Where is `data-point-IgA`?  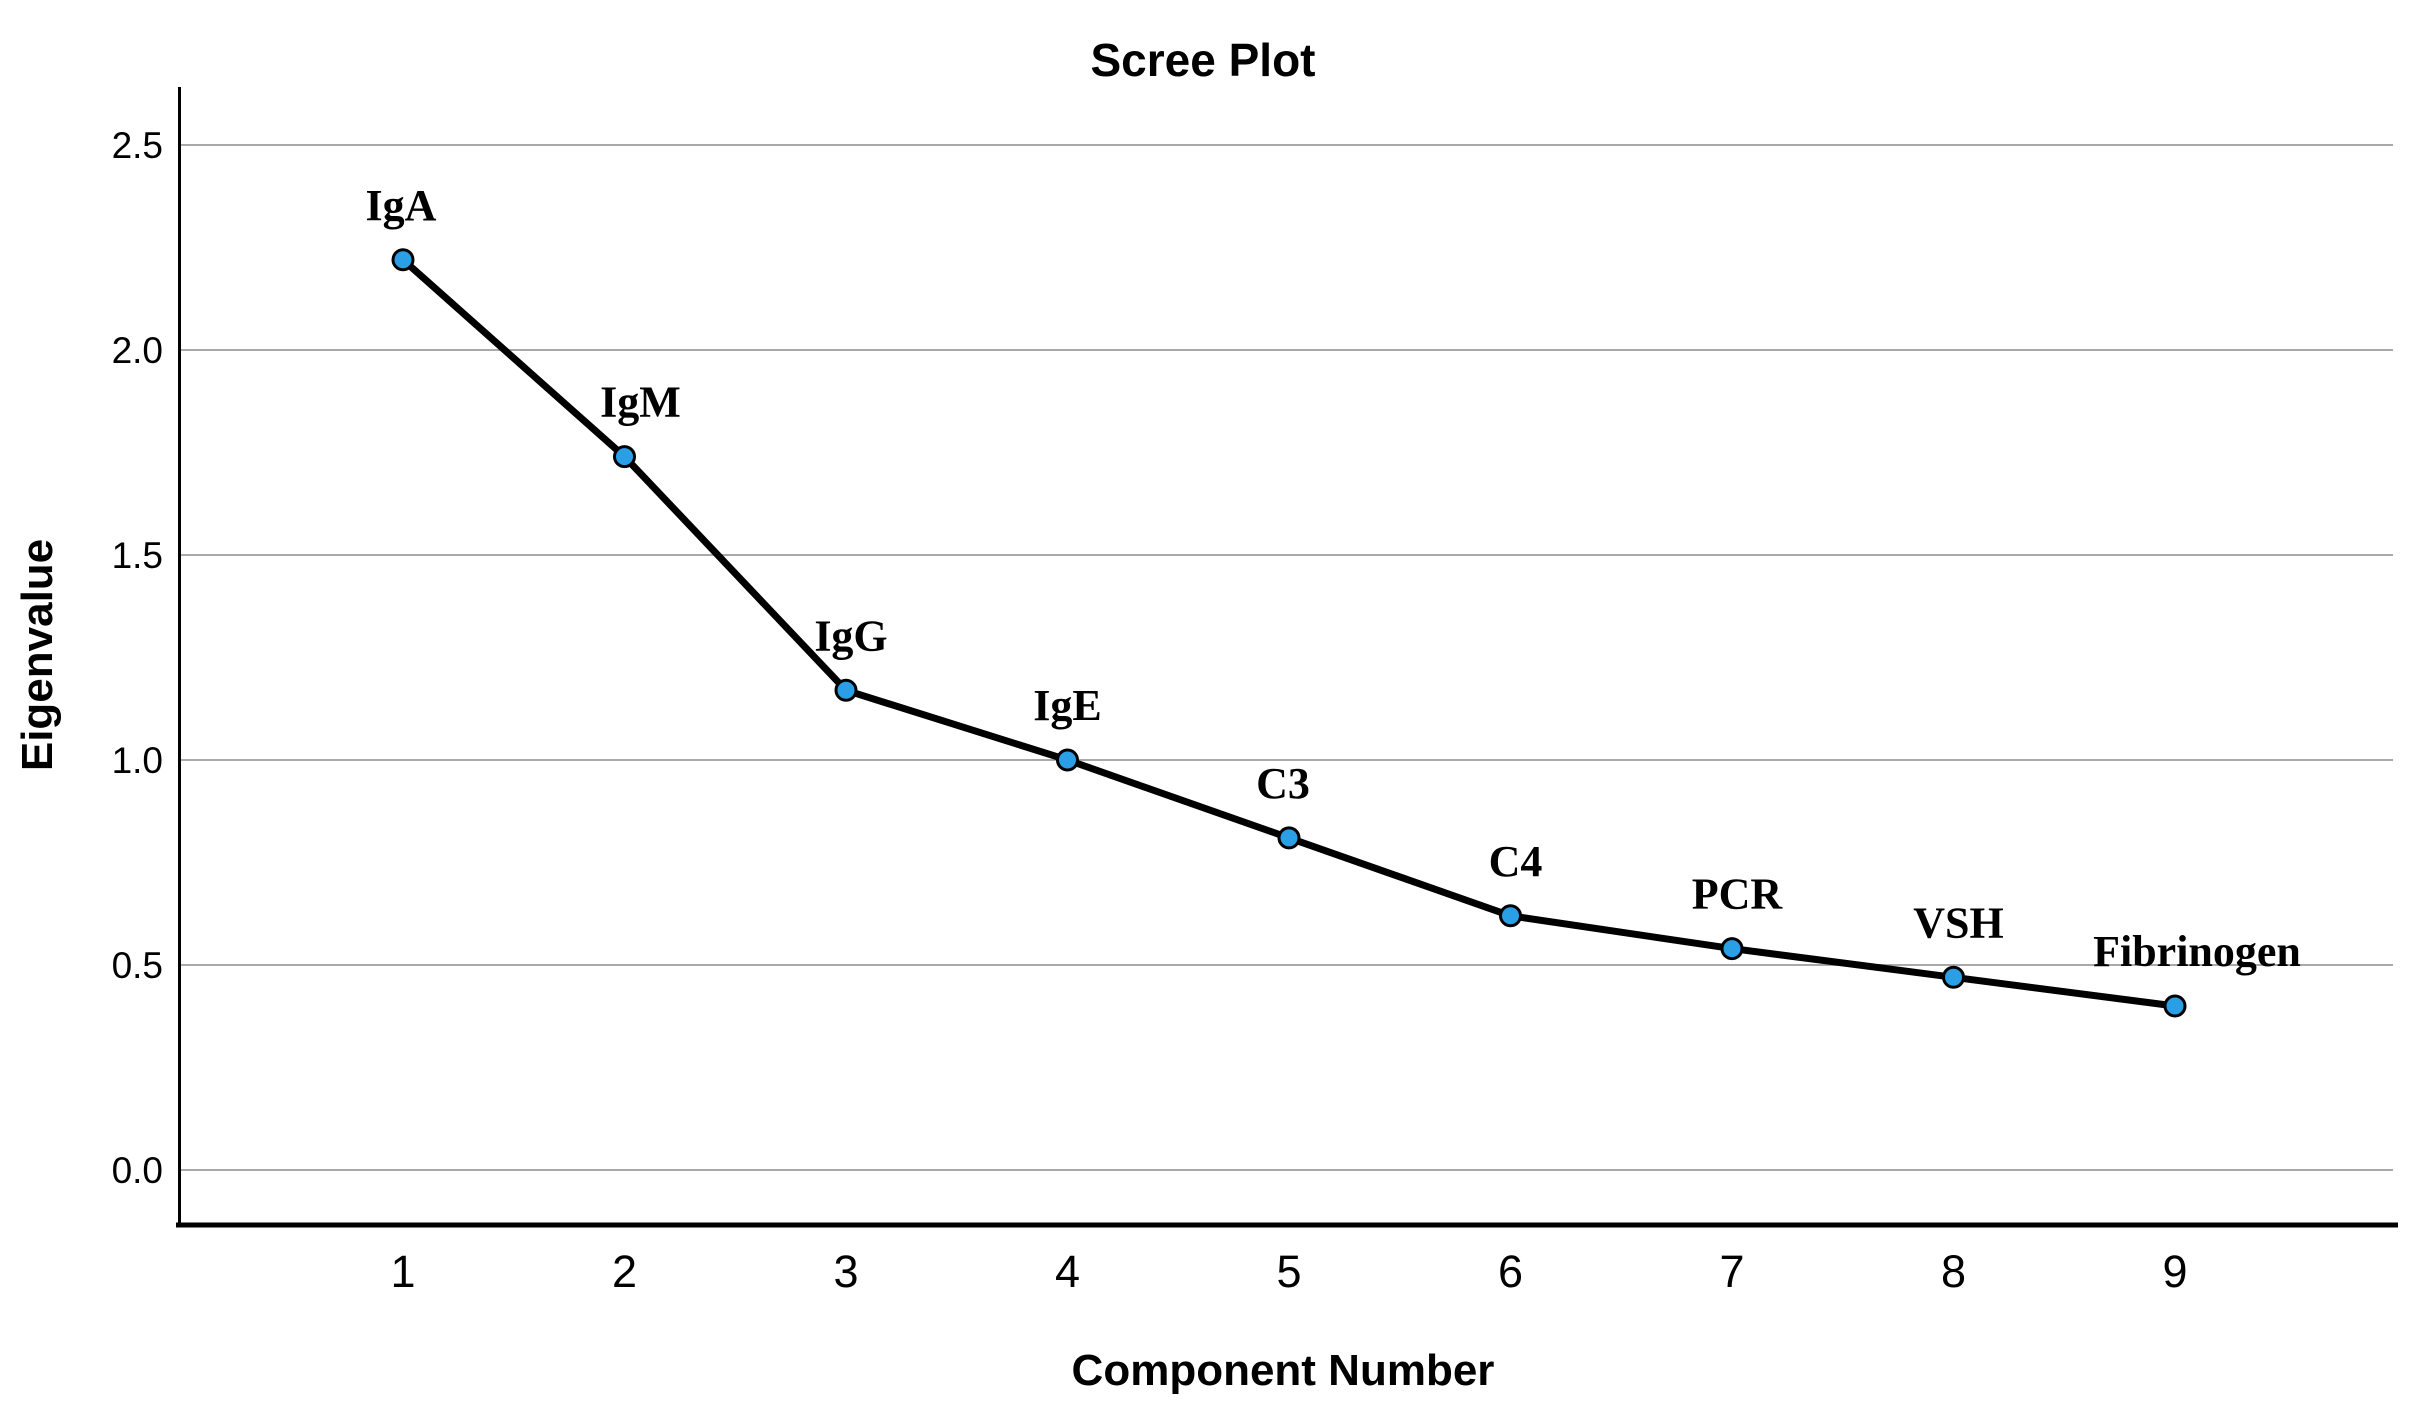
data-point-IgA is located at coordinates (403, 260).